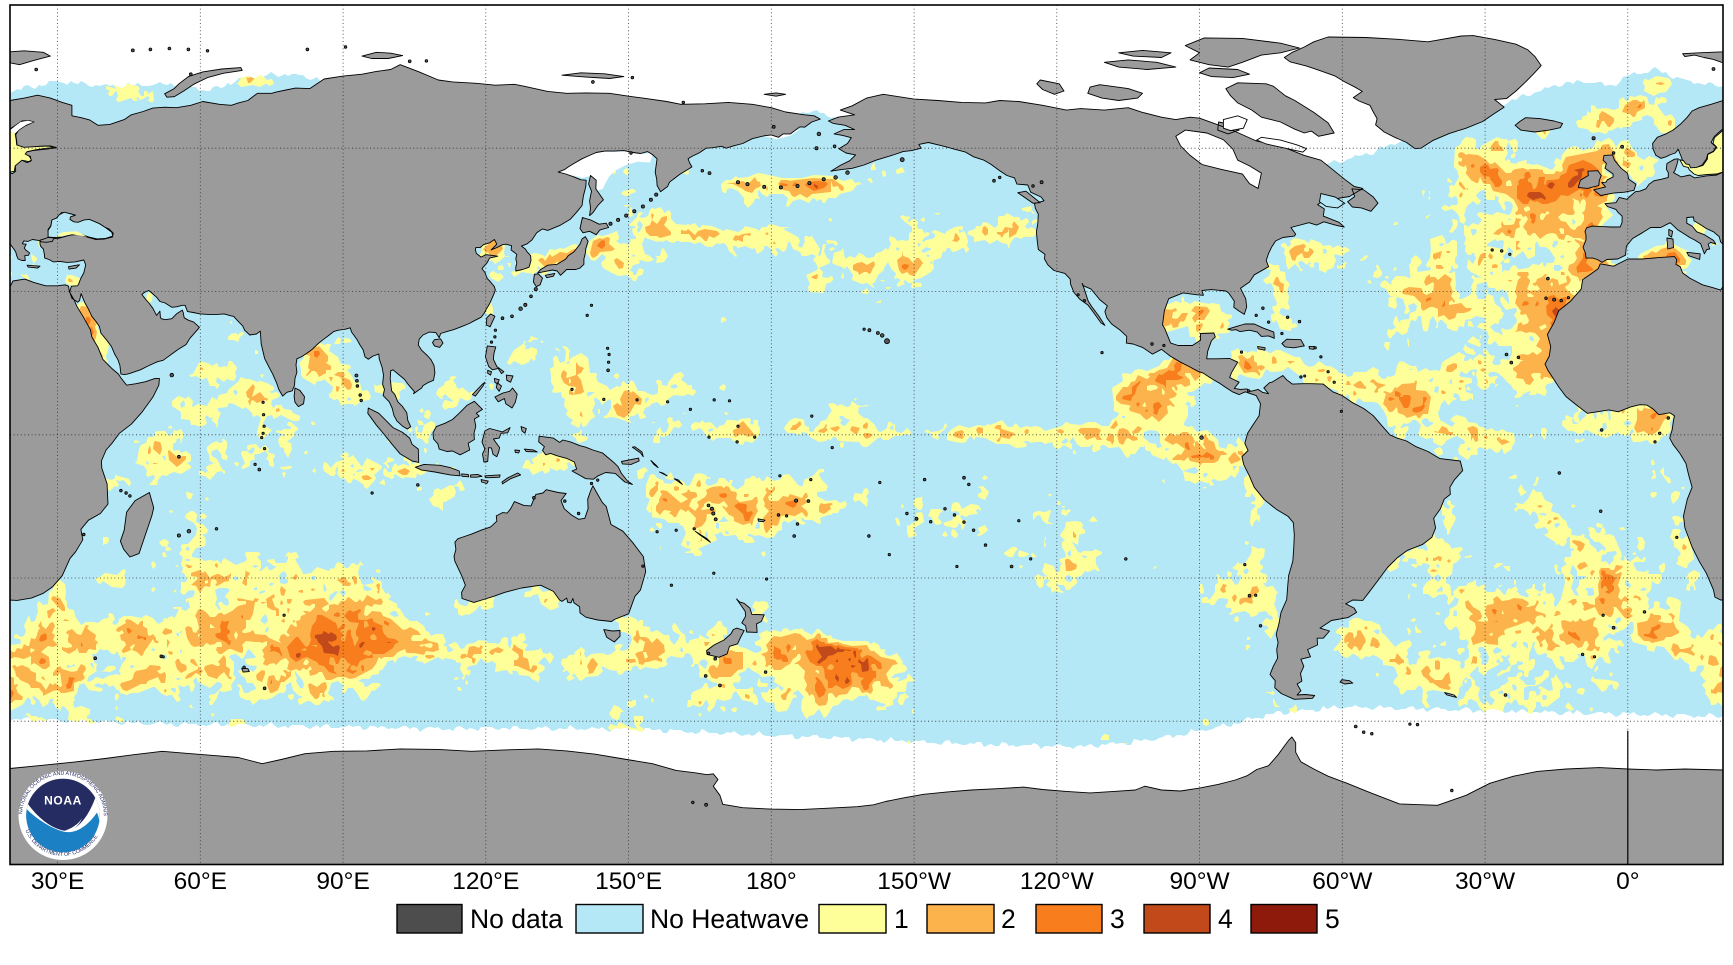  What do you see at coordinates (1008, 919) in the screenshot?
I see `svg-text: 2` at bounding box center [1008, 919].